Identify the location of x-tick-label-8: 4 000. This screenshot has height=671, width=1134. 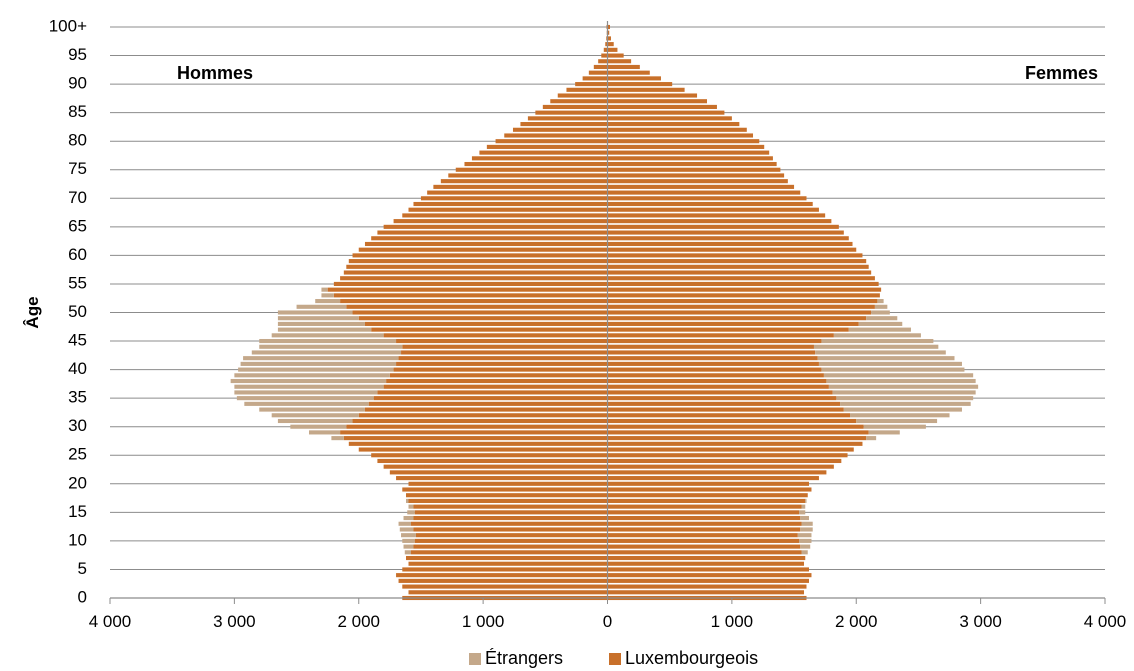
(1105, 621).